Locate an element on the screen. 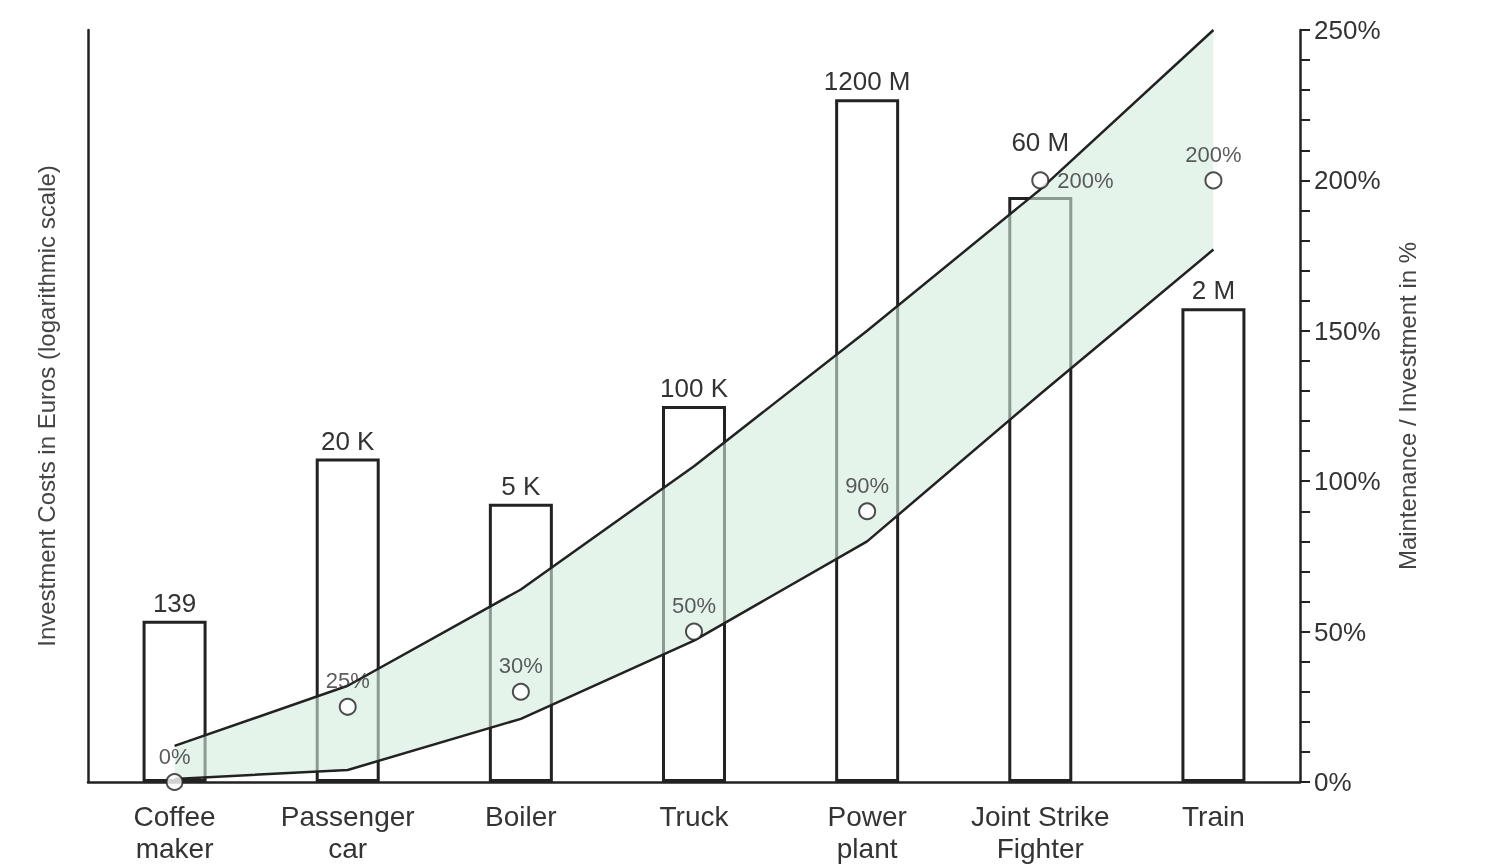  y2-tick-label: 250% is located at coordinates (1347, 30).